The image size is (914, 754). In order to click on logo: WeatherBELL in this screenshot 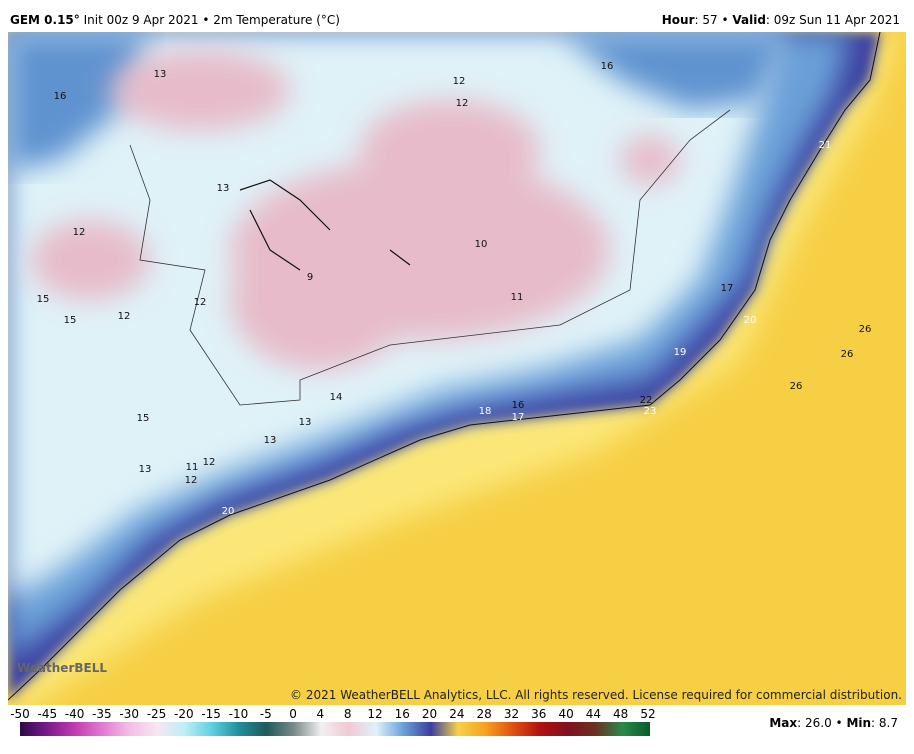, I will do `click(62, 668)`.